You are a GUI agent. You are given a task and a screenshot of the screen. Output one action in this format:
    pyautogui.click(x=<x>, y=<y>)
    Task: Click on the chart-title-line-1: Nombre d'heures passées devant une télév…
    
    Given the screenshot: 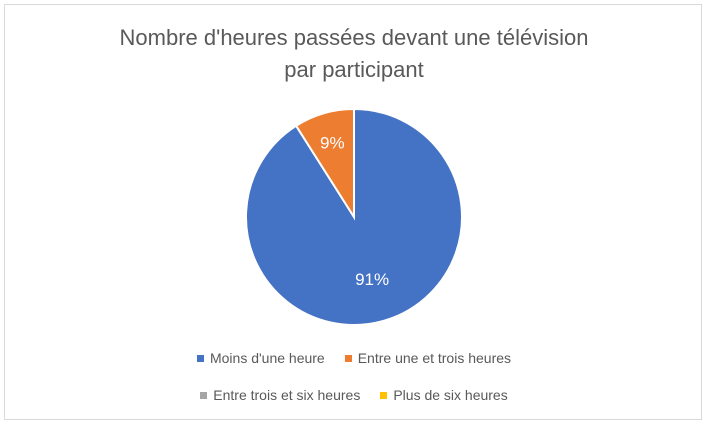 What is the action you would take?
    pyautogui.click(x=354, y=37)
    